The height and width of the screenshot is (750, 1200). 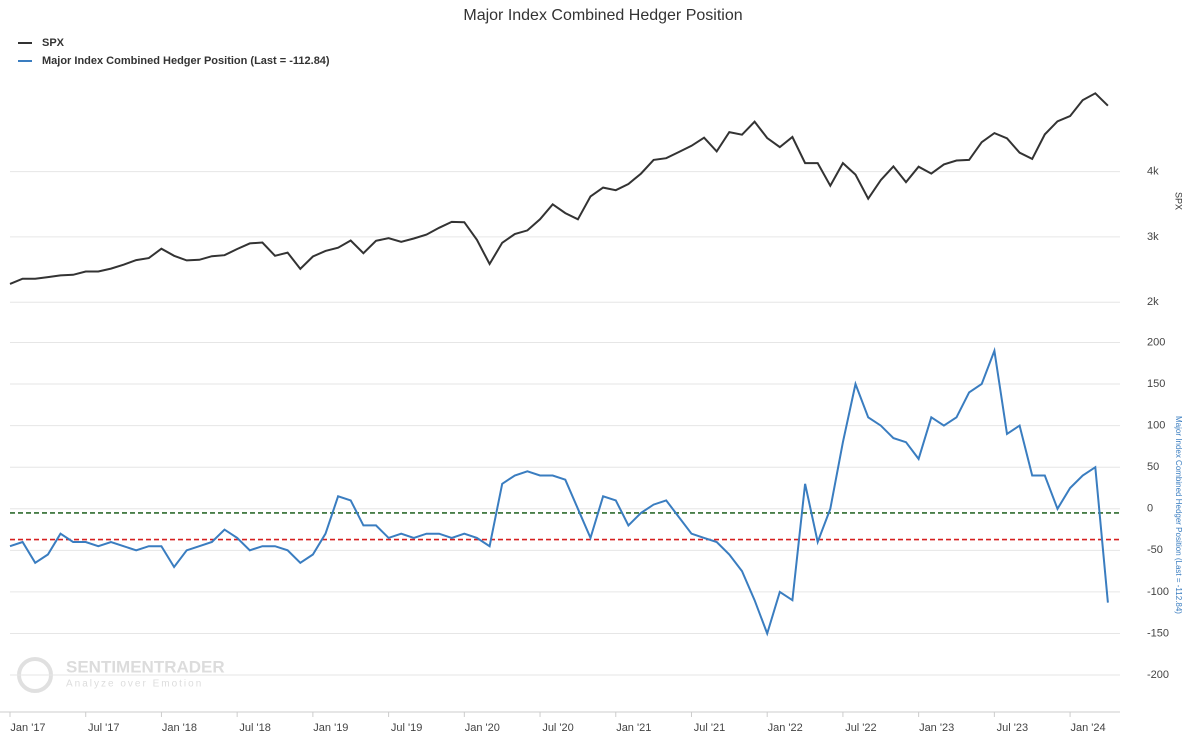 I want to click on x-tick-label: Jul '21, so click(x=709, y=728).